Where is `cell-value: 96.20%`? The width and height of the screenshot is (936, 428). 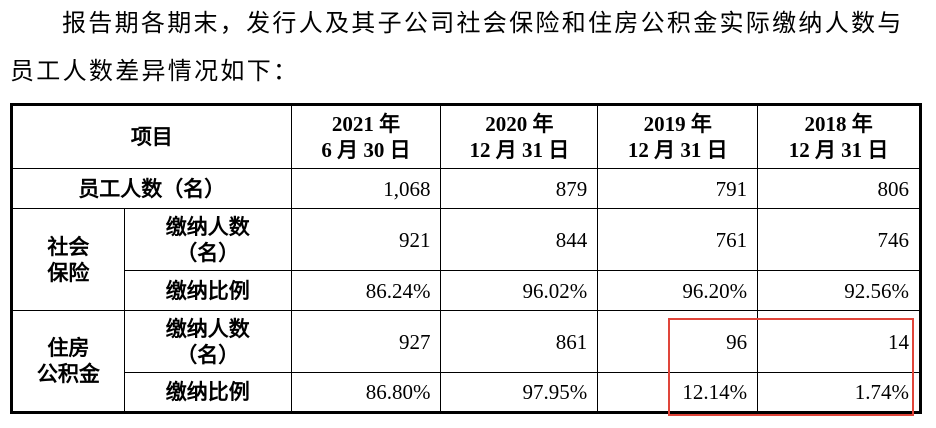 cell-value: 96.20% is located at coordinates (678, 290).